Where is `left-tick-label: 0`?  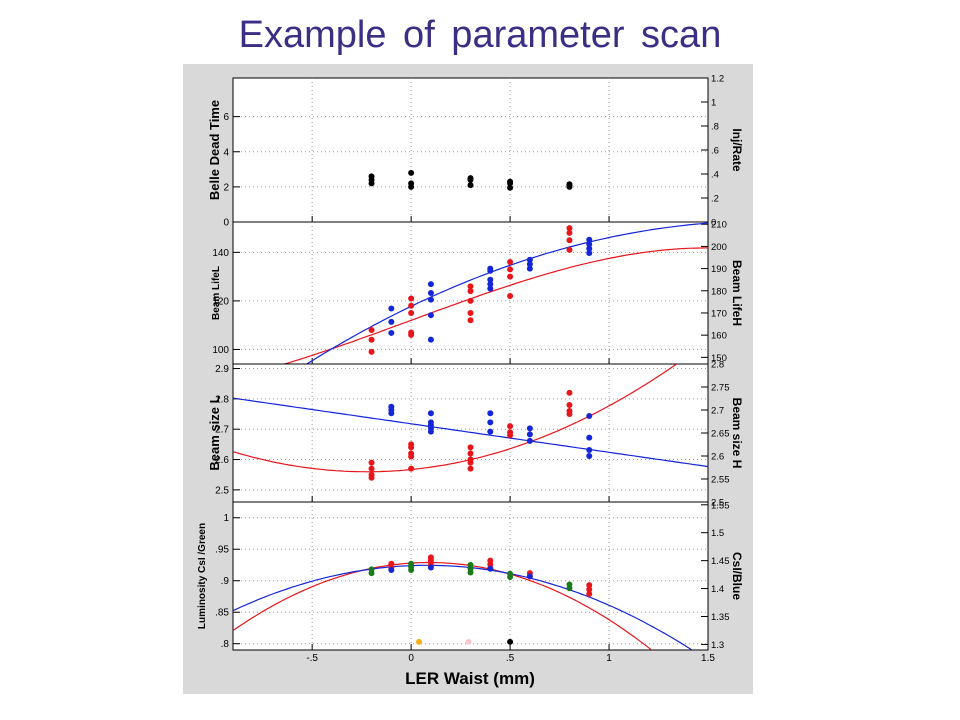 left-tick-label: 0 is located at coordinates (226, 223).